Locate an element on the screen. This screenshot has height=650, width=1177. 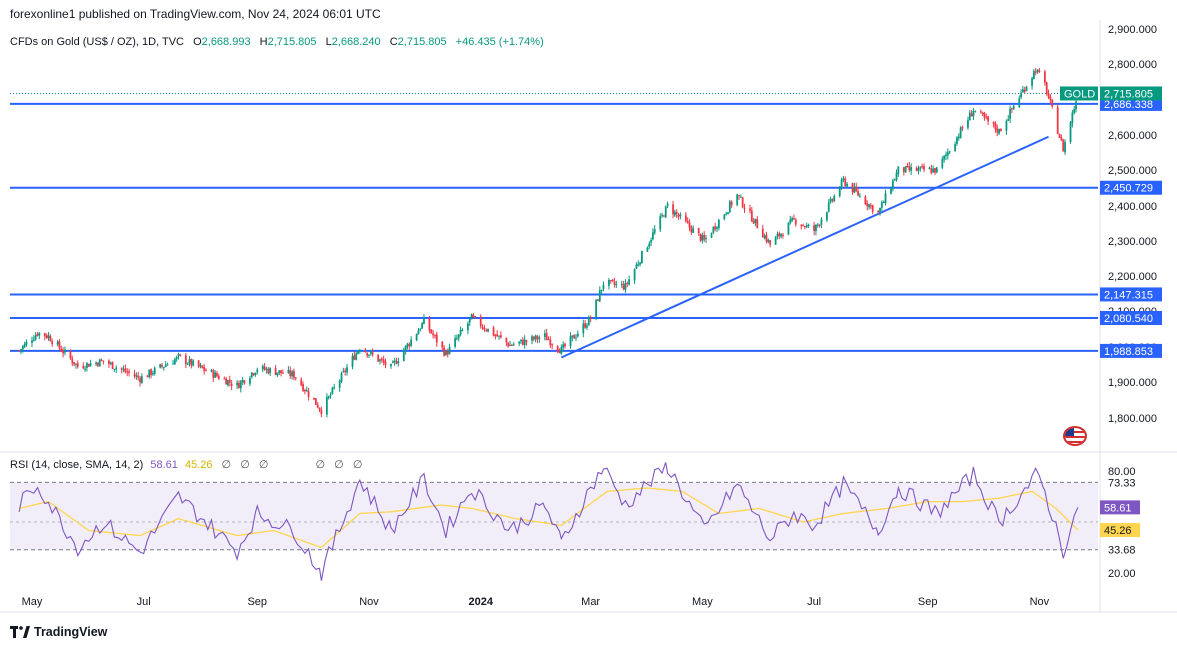
time-axis-label: May is located at coordinates (702, 602).